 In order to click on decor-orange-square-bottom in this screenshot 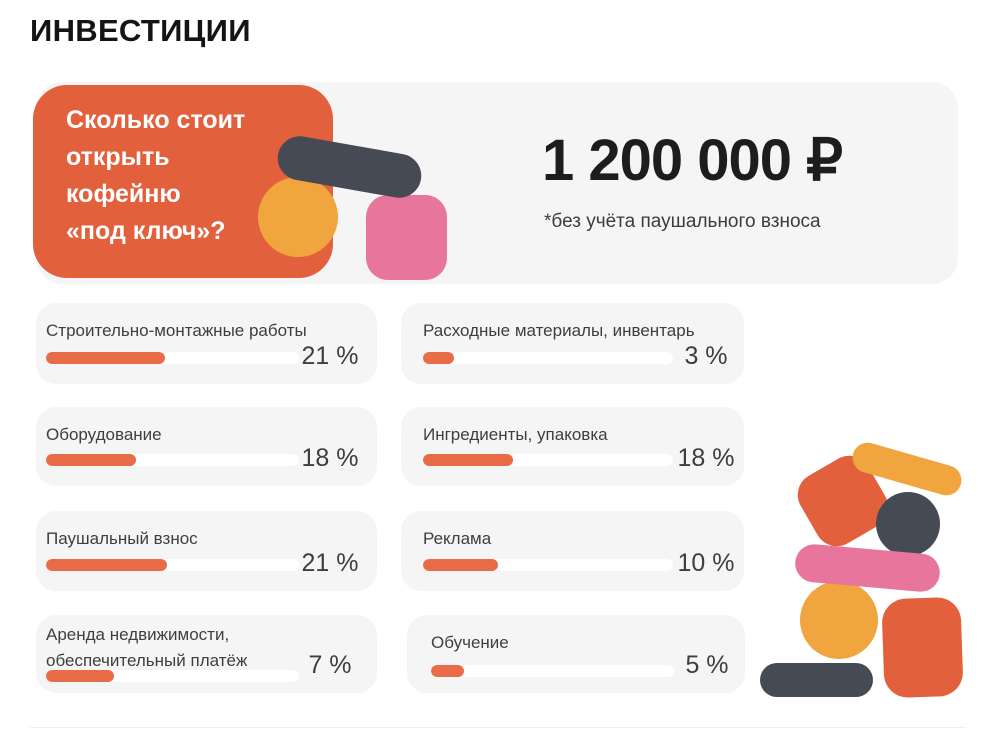, I will do `click(922, 647)`.